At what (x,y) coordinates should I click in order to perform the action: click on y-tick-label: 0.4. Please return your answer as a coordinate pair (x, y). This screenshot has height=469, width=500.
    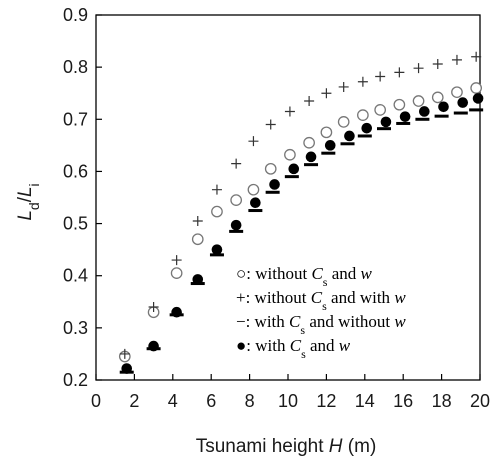
    Looking at the image, I should click on (75, 276).